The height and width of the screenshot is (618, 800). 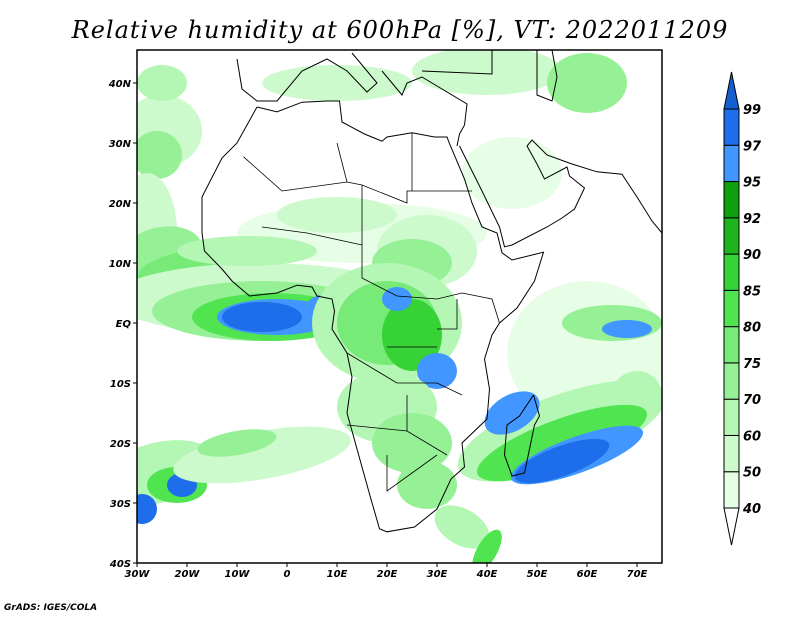 What do you see at coordinates (387, 574) in the screenshot?
I see `lon-tick-label: 20E` at bounding box center [387, 574].